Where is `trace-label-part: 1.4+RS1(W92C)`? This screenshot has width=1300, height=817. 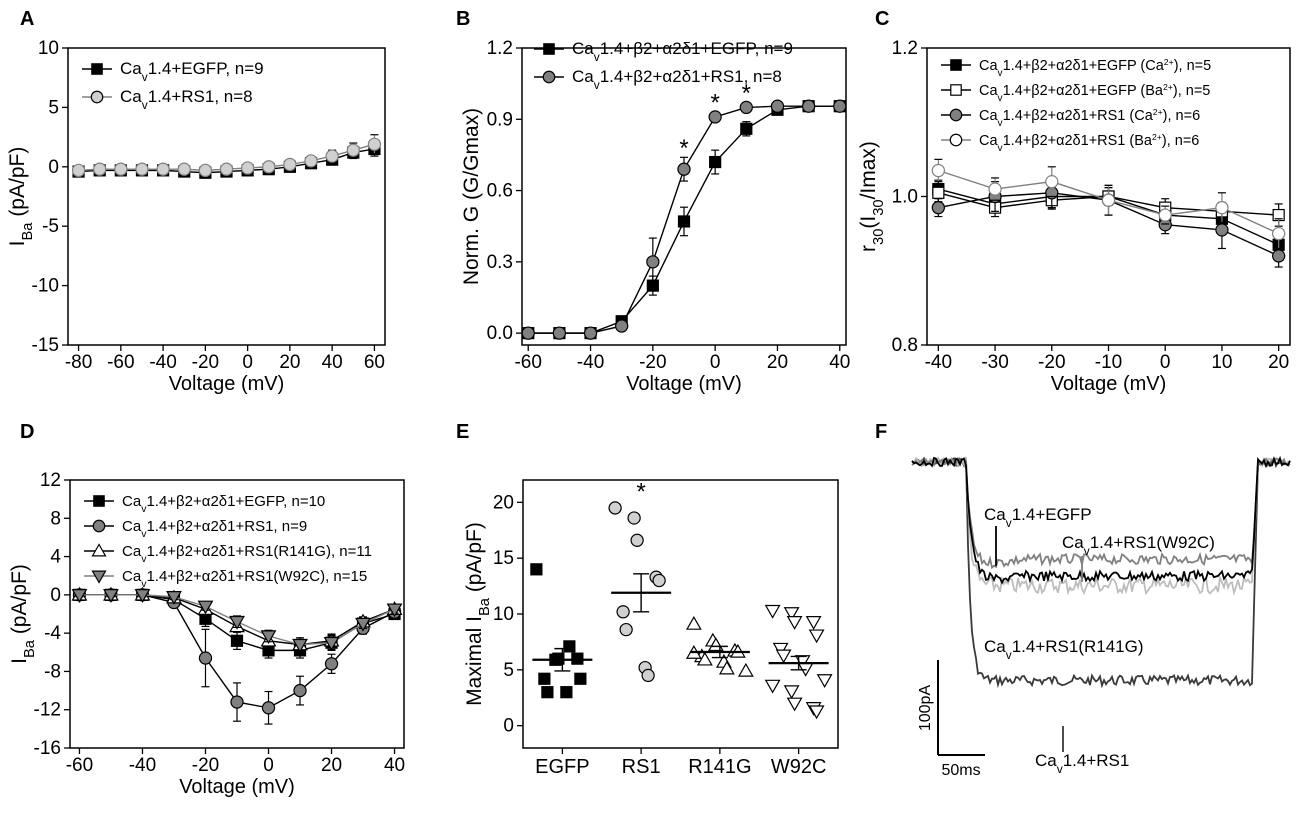 trace-label-part: 1.4+RS1(W92C) is located at coordinates (1152, 542).